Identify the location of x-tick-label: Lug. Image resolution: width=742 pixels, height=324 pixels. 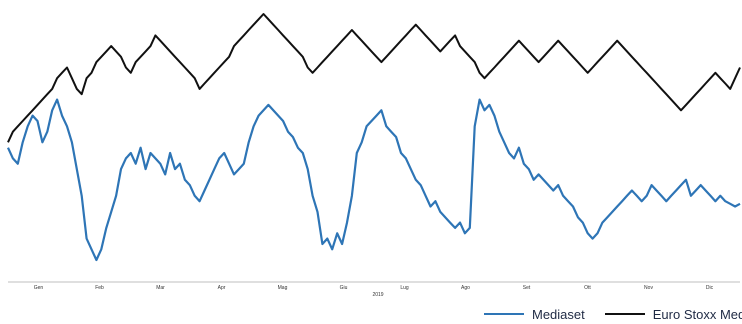
(404, 288).